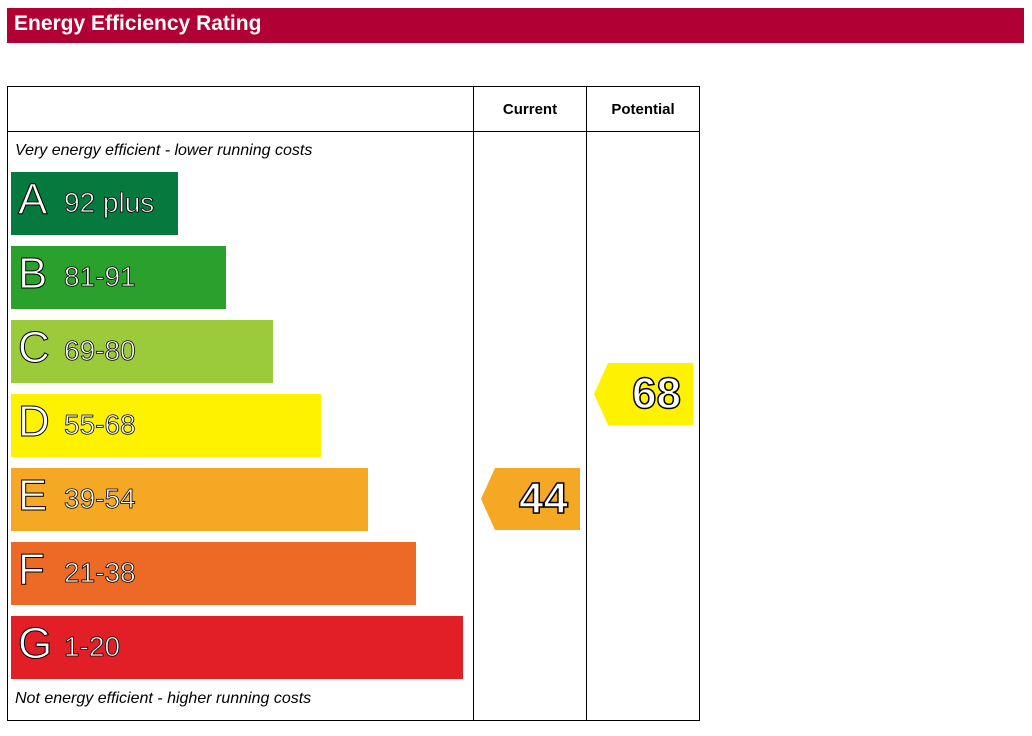 Image resolution: width=1032 pixels, height=736 pixels. What do you see at coordinates (32, 570) in the screenshot?
I see `band-letter: F` at bounding box center [32, 570].